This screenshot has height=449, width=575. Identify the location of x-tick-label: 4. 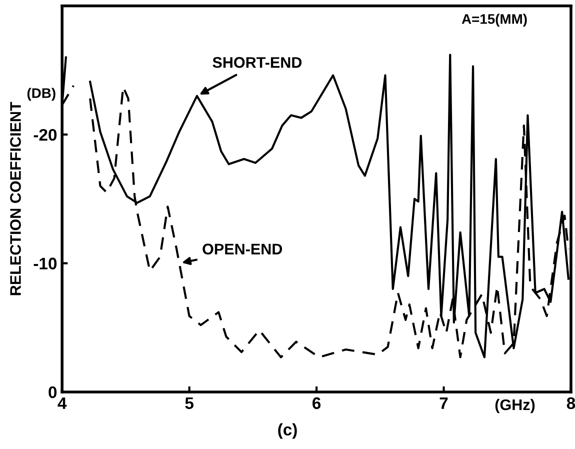
(62, 403).